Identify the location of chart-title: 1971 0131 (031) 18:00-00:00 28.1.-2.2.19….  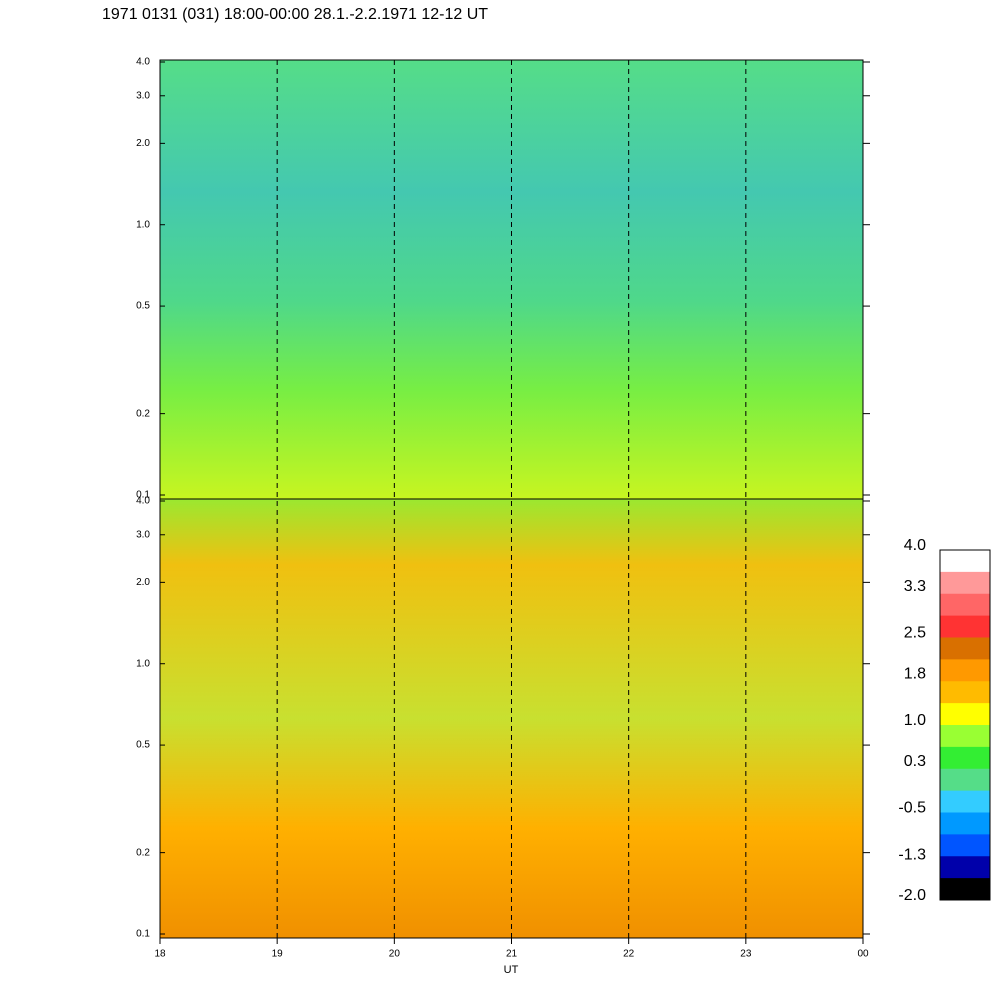
(295, 14).